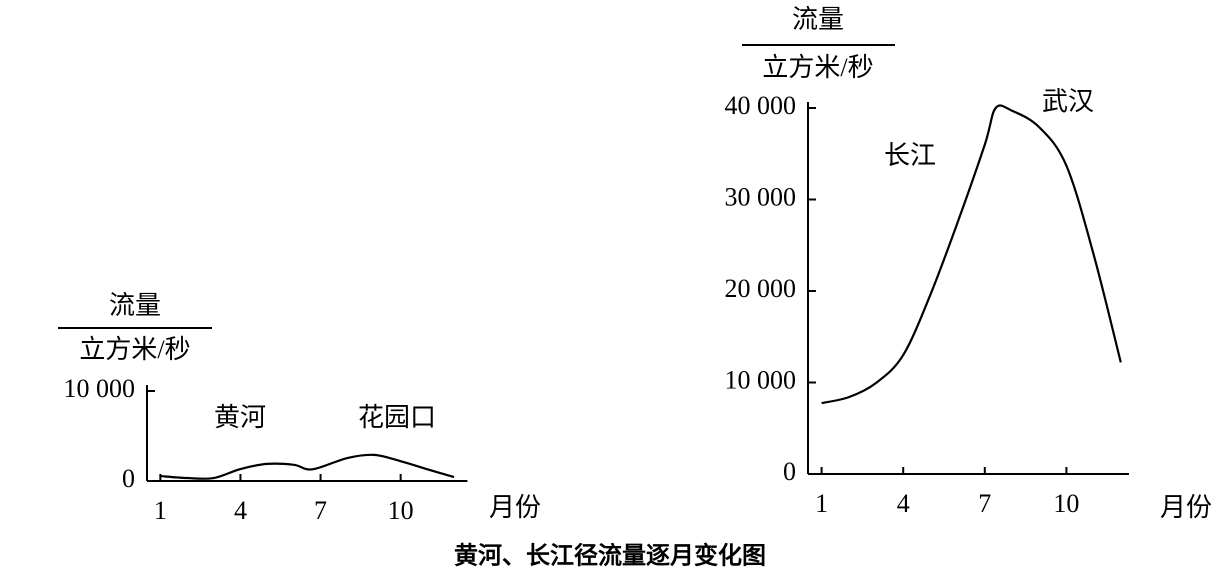  What do you see at coordinates (761, 105) in the screenshot?
I see `y-tick-label: 40 000` at bounding box center [761, 105].